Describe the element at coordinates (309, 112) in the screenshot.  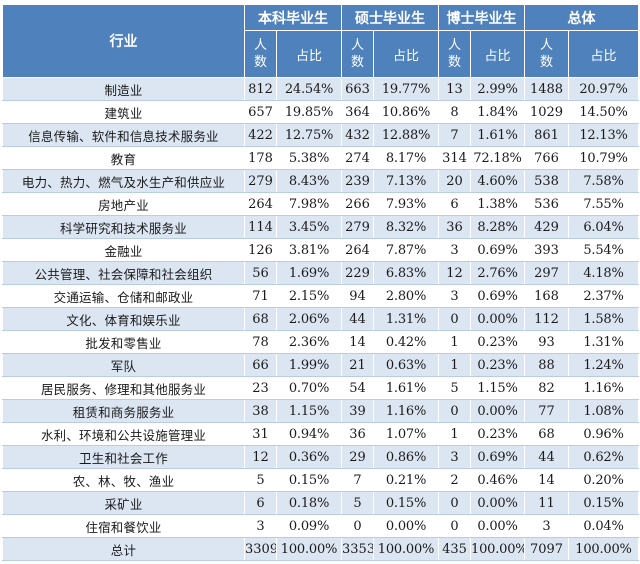
I see `bachelor-share-cell: 19.85%` at that location.